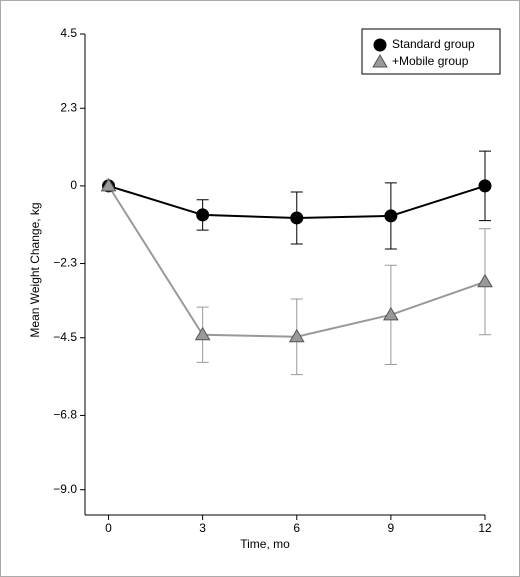 This screenshot has height=577, width=520. I want to click on y-tick-label: 4.5, so click(68, 33).